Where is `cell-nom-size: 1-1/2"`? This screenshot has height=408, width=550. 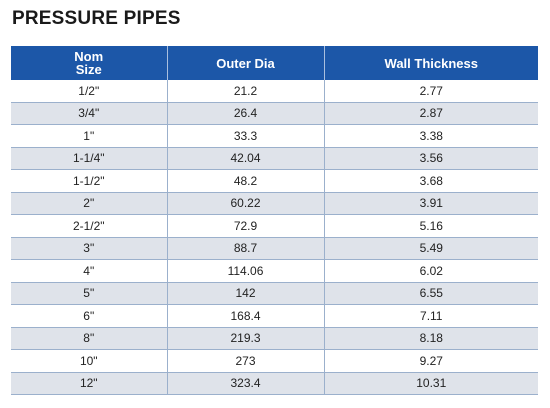
cell-nom-size: 1-1/2" is located at coordinates (89, 181).